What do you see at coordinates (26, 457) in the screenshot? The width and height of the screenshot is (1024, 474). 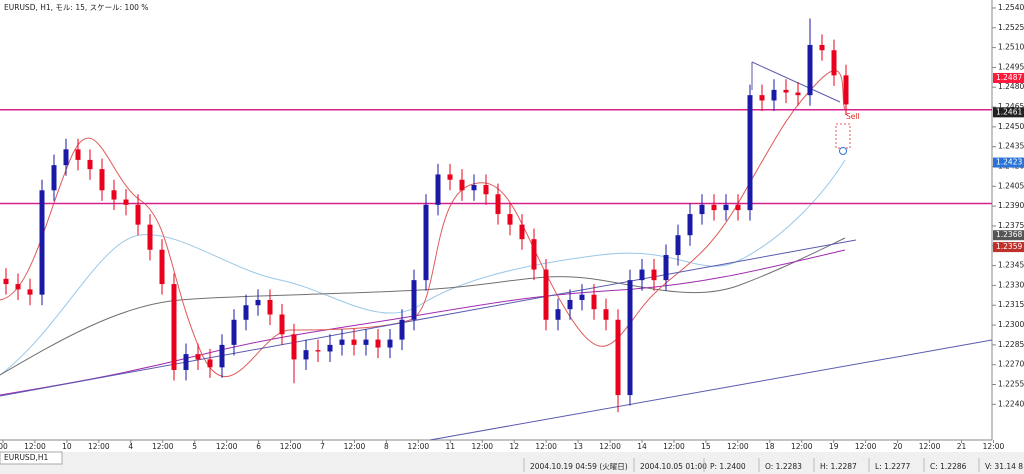 I see `chart-tab-label: EURUSD,H1` at bounding box center [26, 457].